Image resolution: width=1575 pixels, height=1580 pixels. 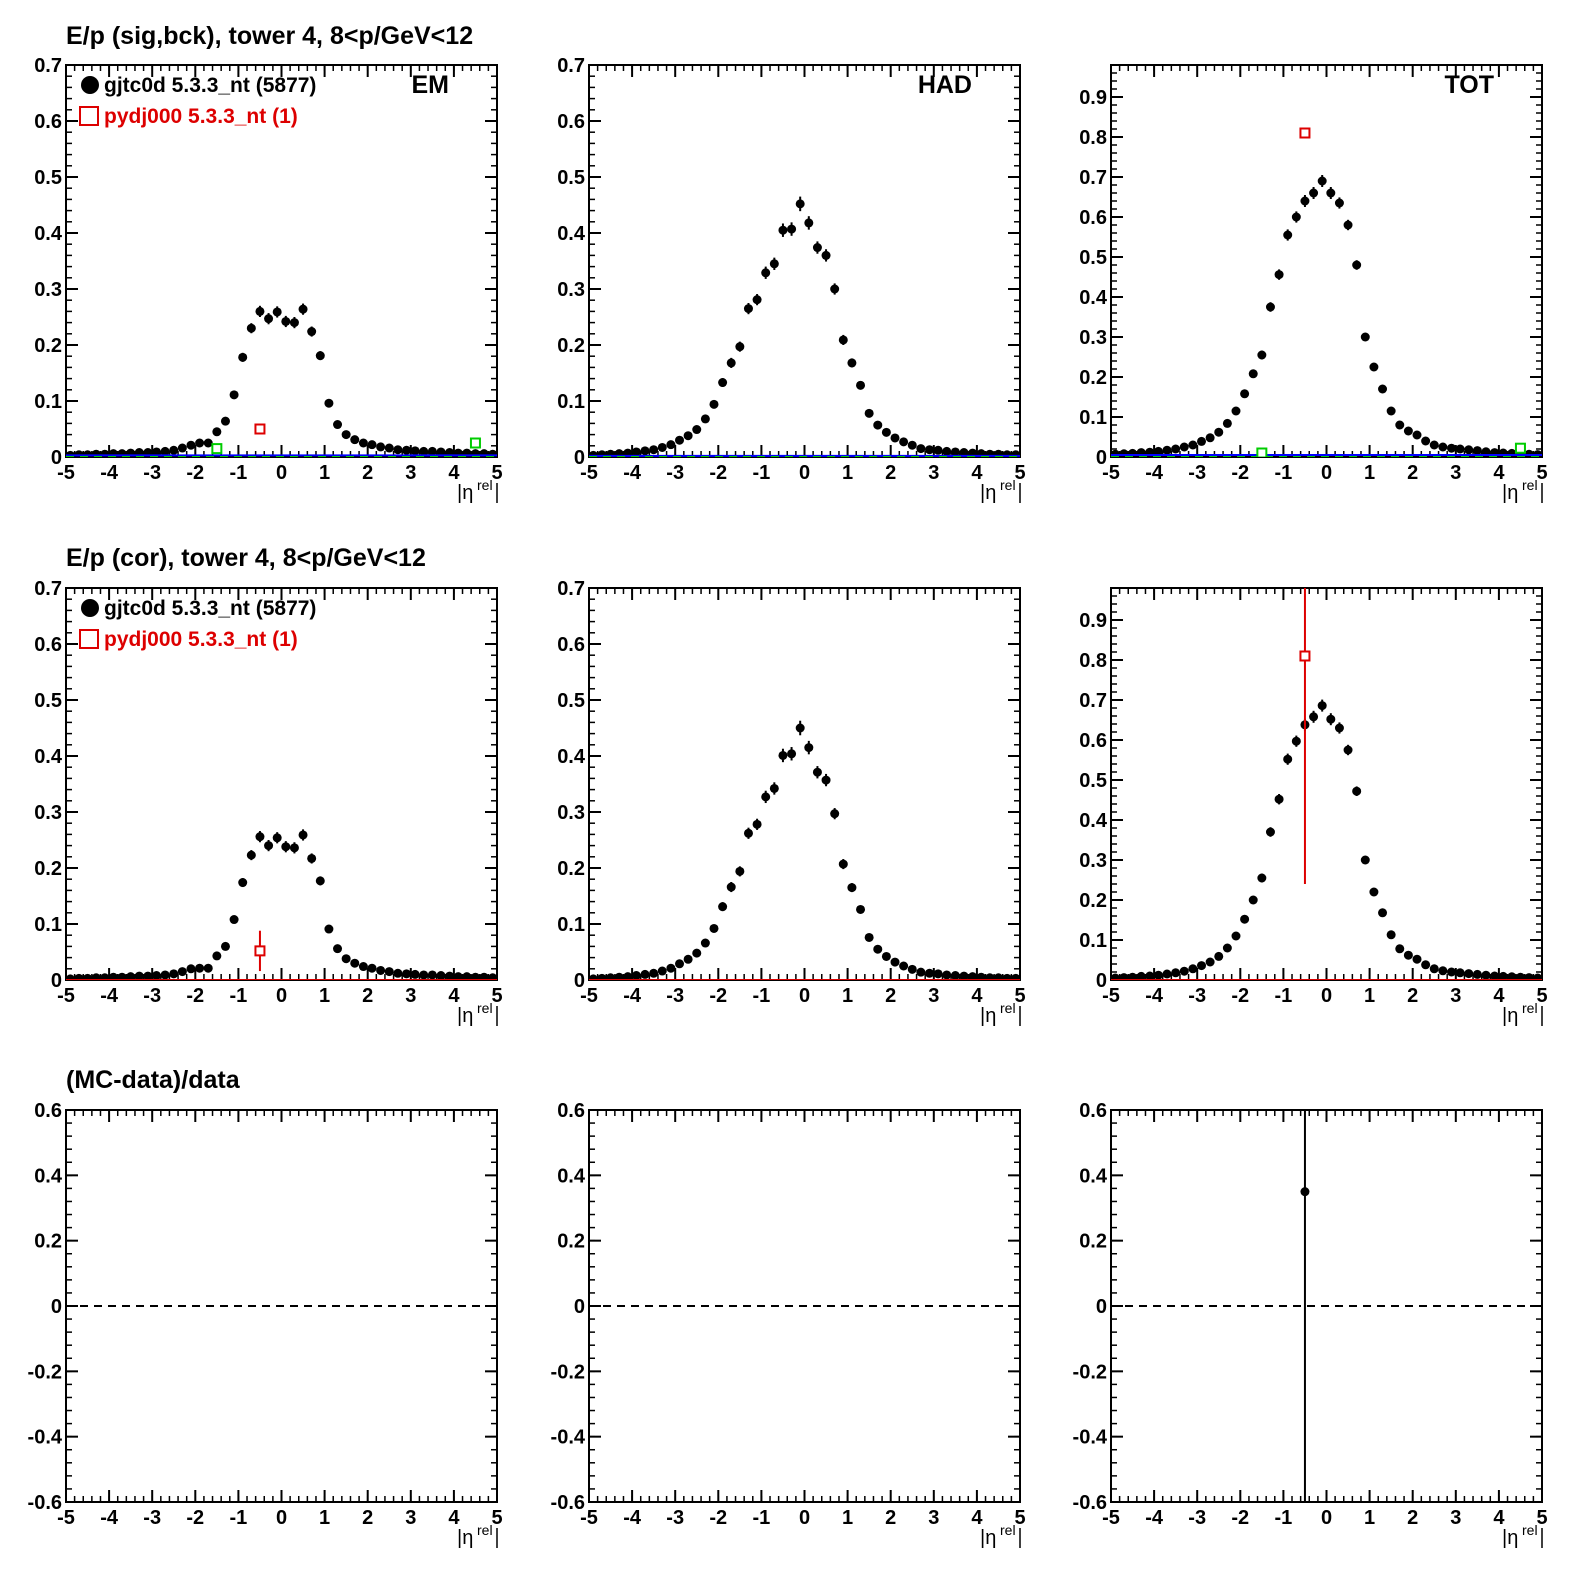 What do you see at coordinates (1093, 98) in the screenshot?
I see `y-tick-label: 0.9` at bounding box center [1093, 98].